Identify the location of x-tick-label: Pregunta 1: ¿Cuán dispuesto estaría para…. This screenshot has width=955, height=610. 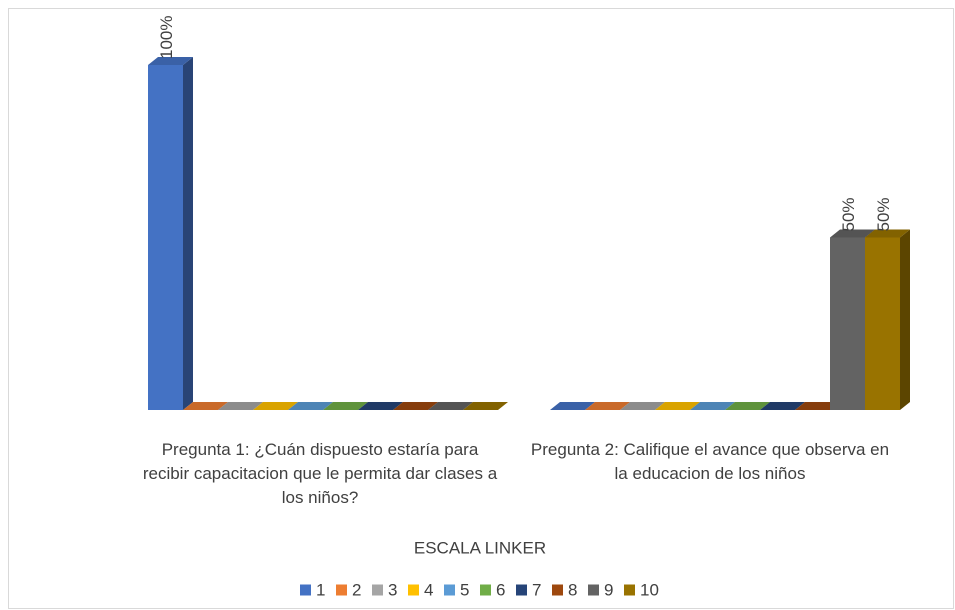
(320, 473).